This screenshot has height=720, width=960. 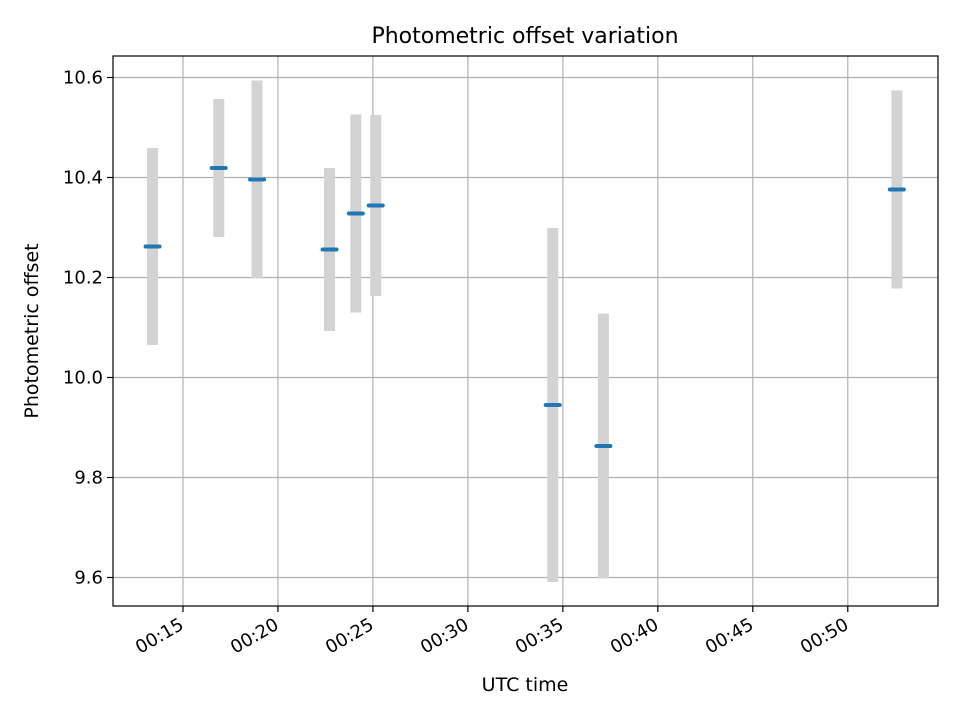 I want to click on y-axis-title: Photometric offset, so click(x=32, y=330).